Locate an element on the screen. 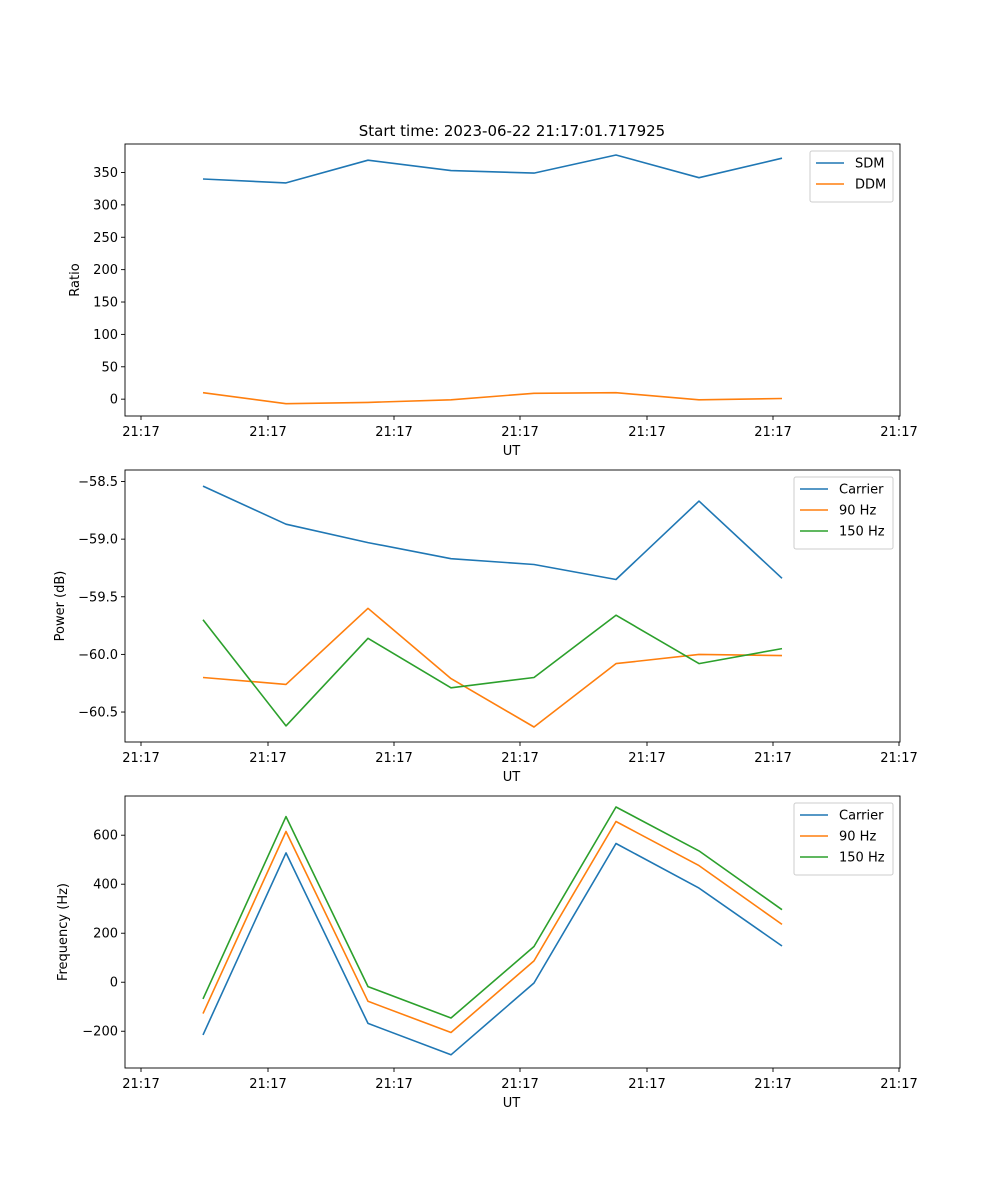 This screenshot has width=1000, height=1200. series-line-sdm is located at coordinates (492, 169).